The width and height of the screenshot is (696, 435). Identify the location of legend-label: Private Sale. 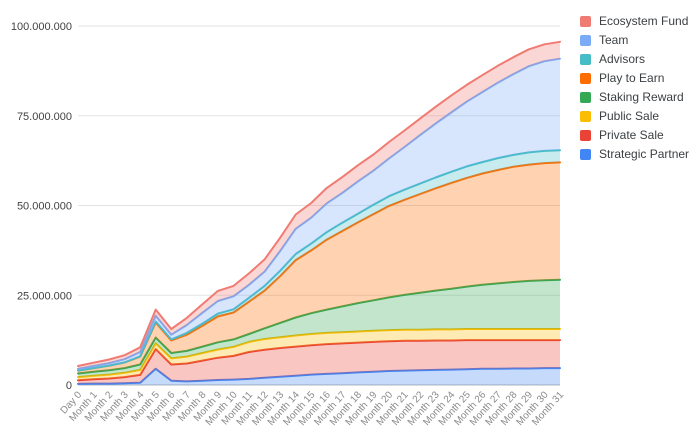
(631, 135).